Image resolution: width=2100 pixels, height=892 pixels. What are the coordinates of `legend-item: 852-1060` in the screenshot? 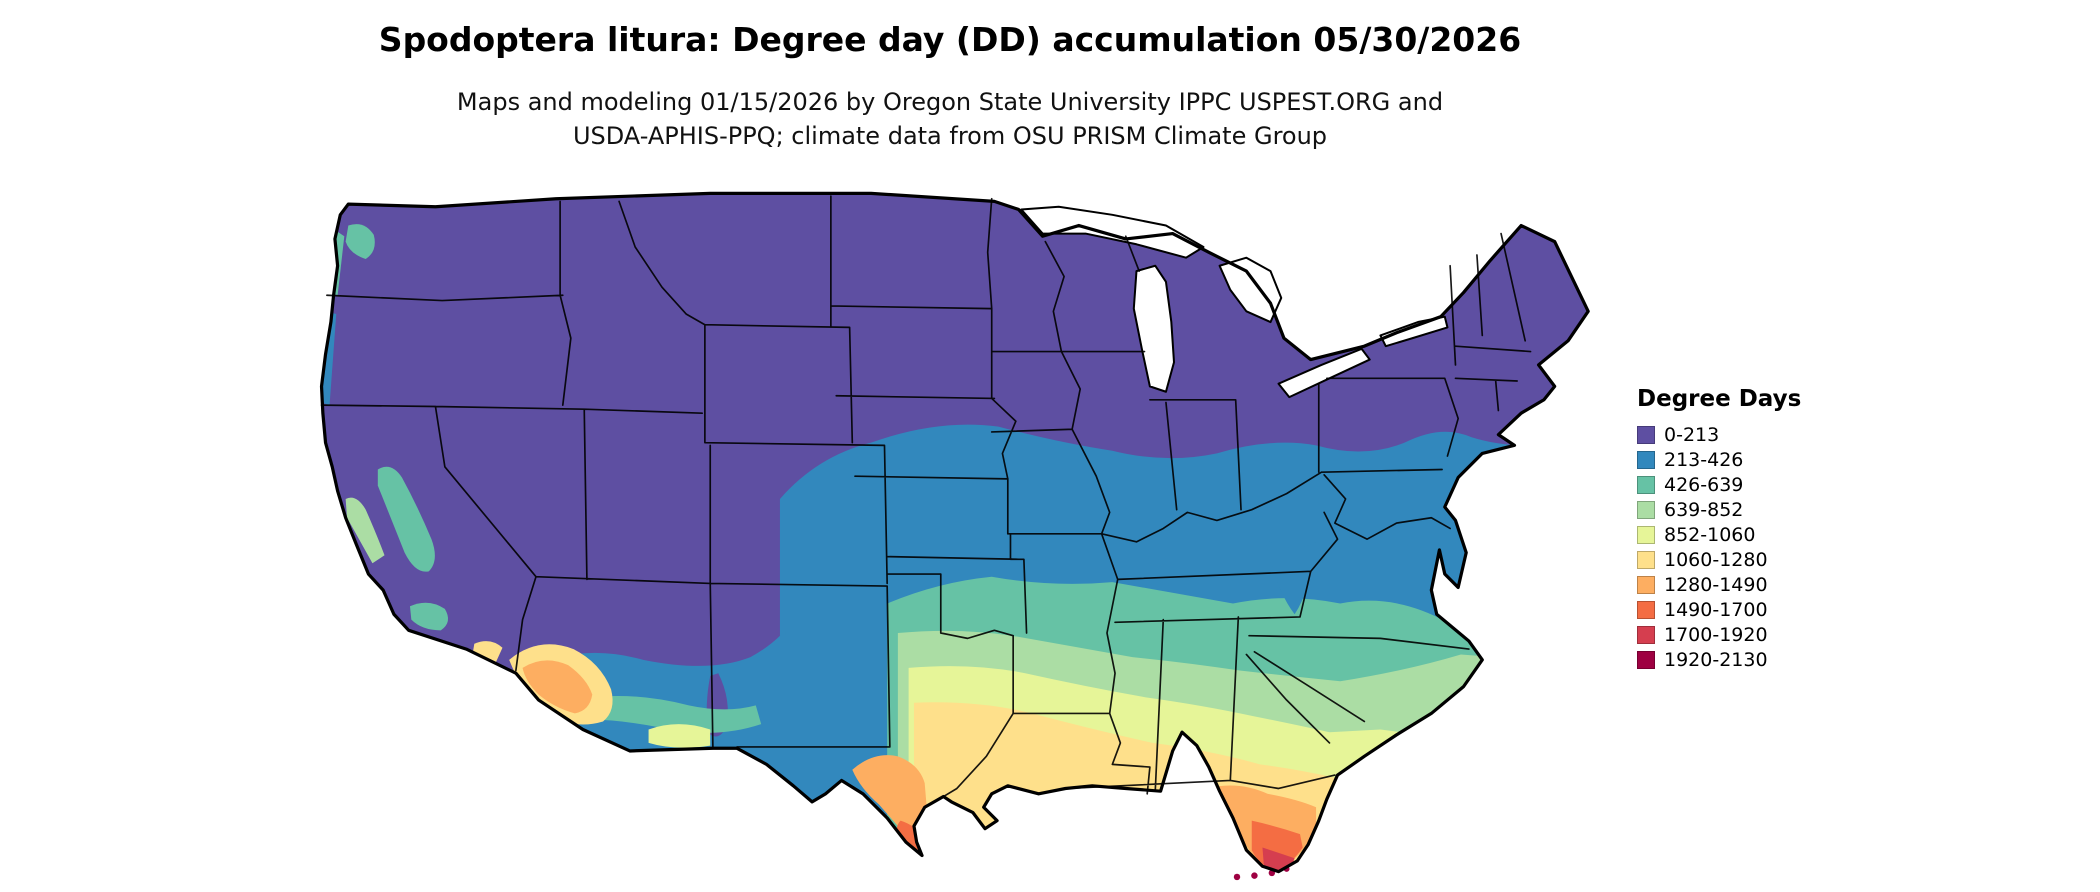 It's located at (1719, 534).